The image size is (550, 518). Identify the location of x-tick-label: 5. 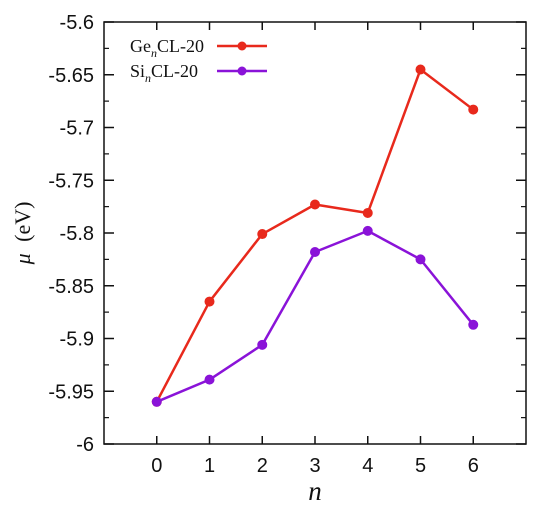
(420, 466).